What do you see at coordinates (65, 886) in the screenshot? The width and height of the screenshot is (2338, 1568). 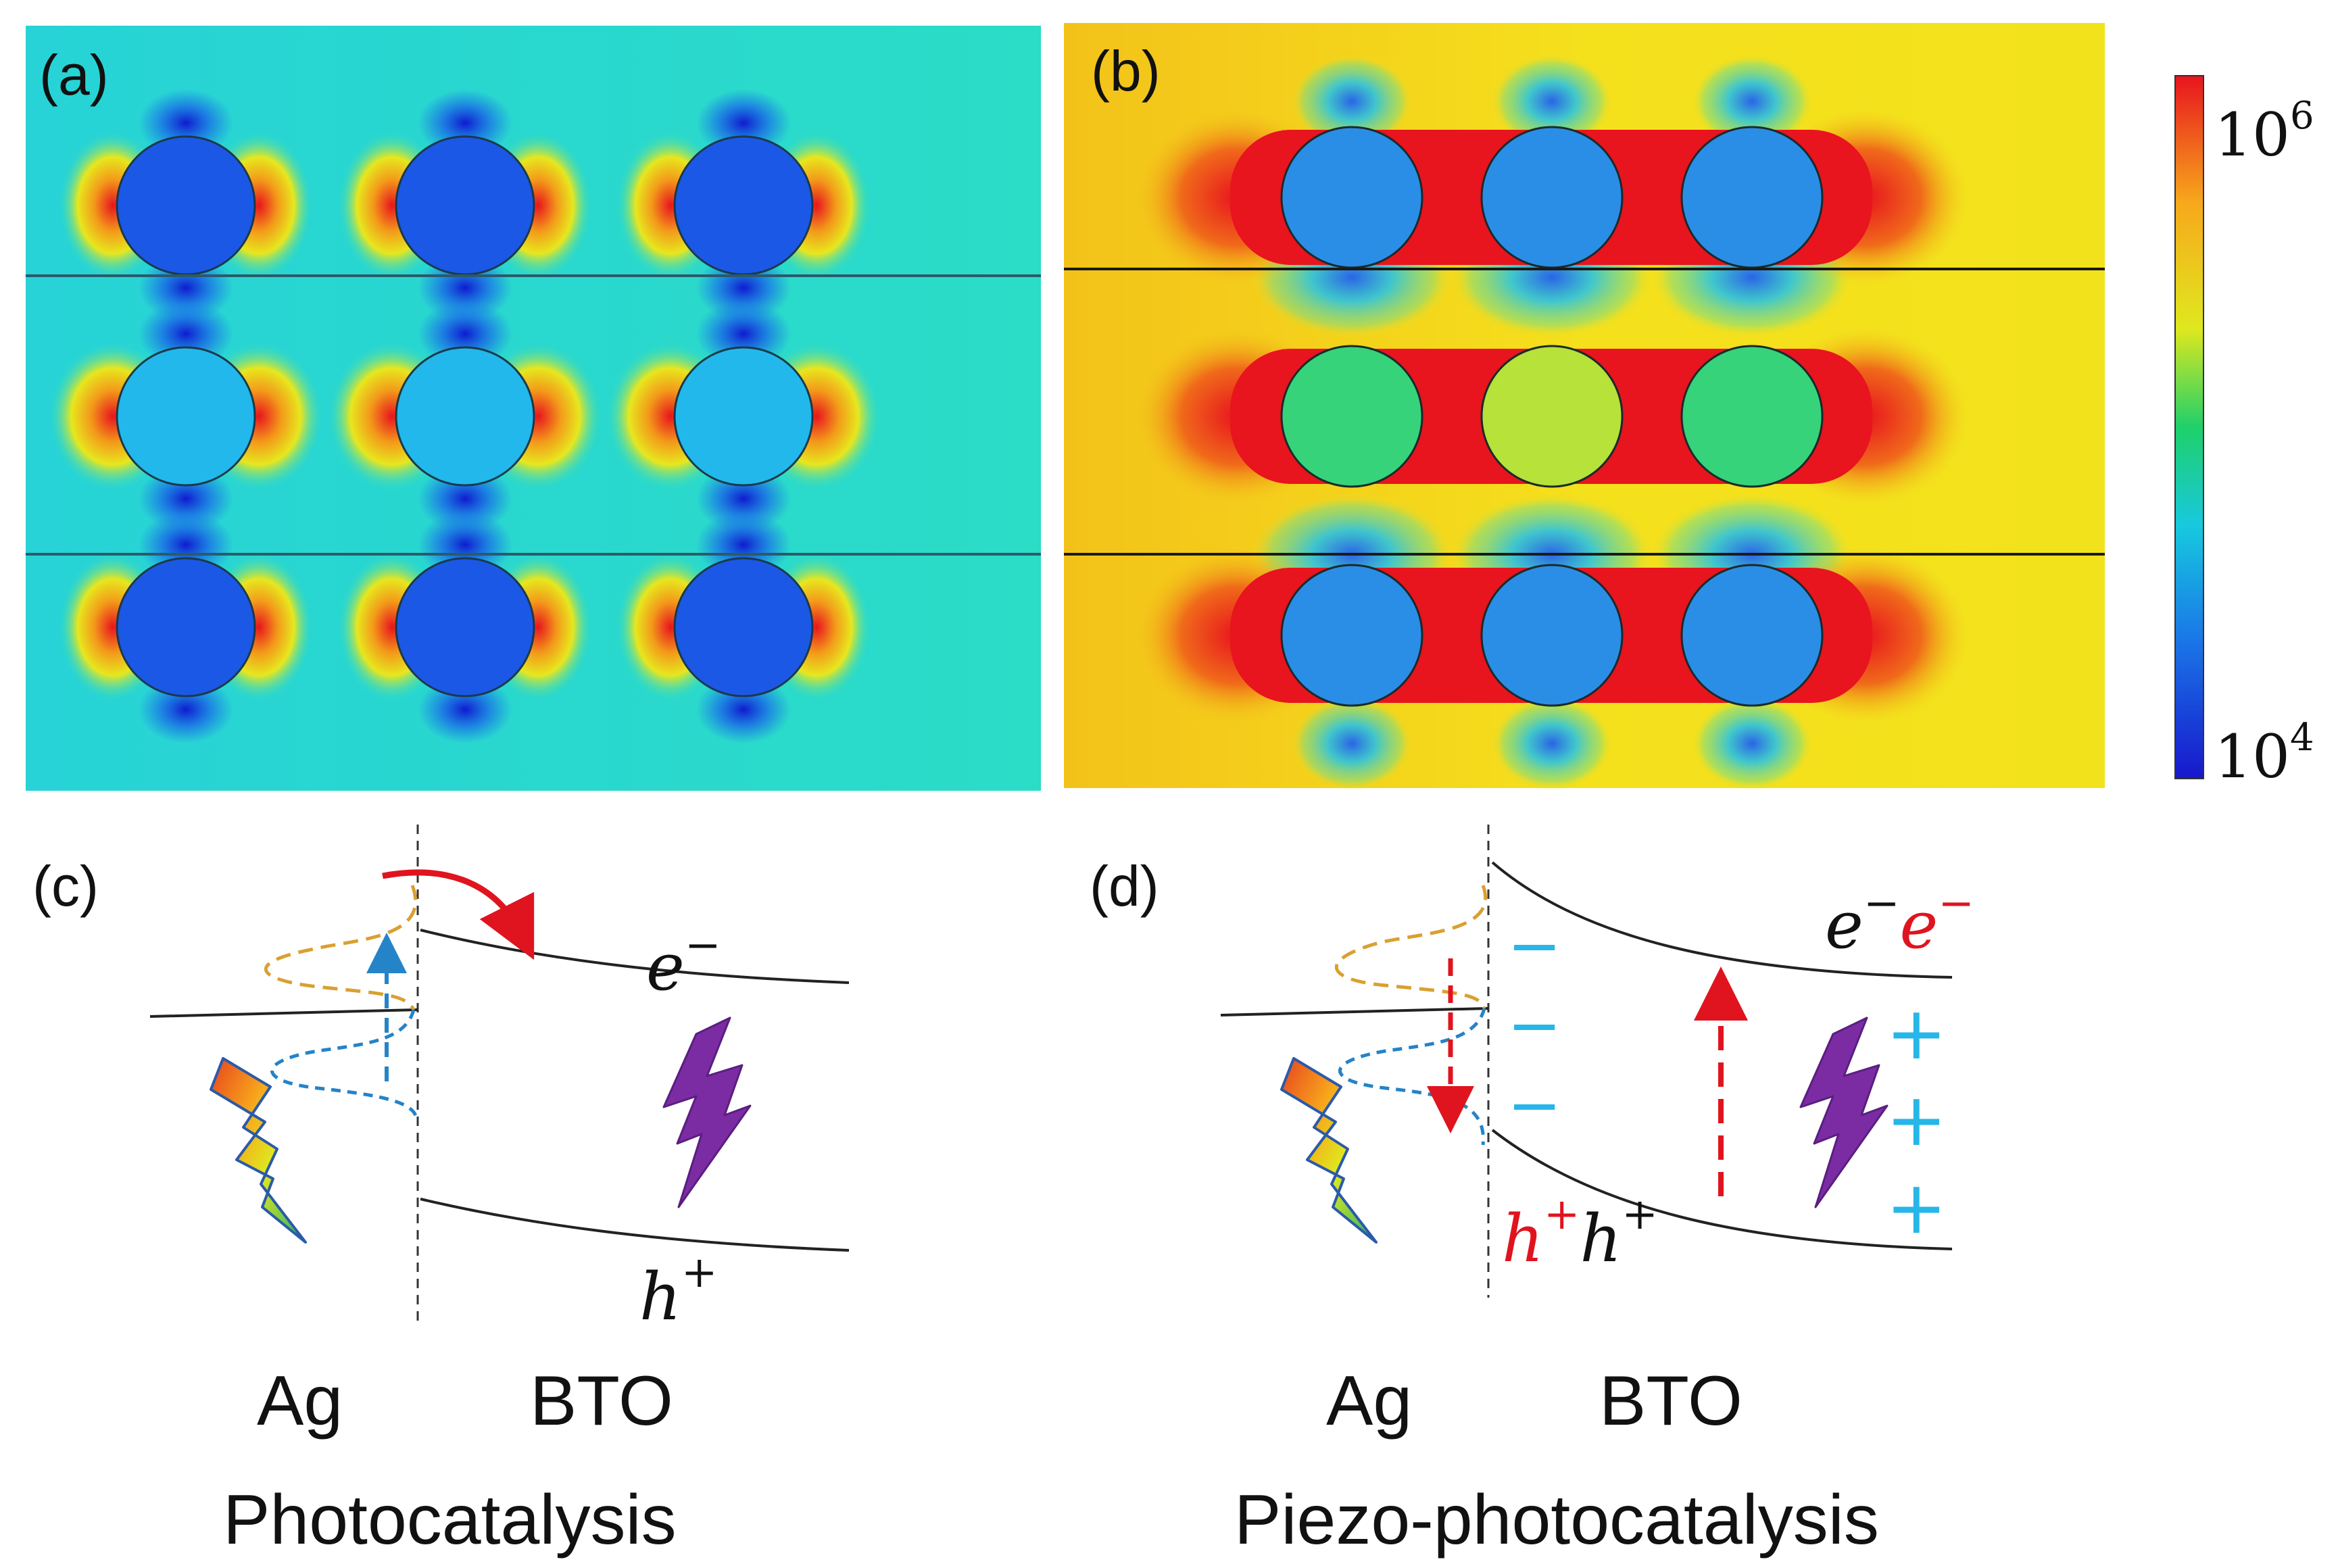 I see `panel-c-label: (c)` at bounding box center [65, 886].